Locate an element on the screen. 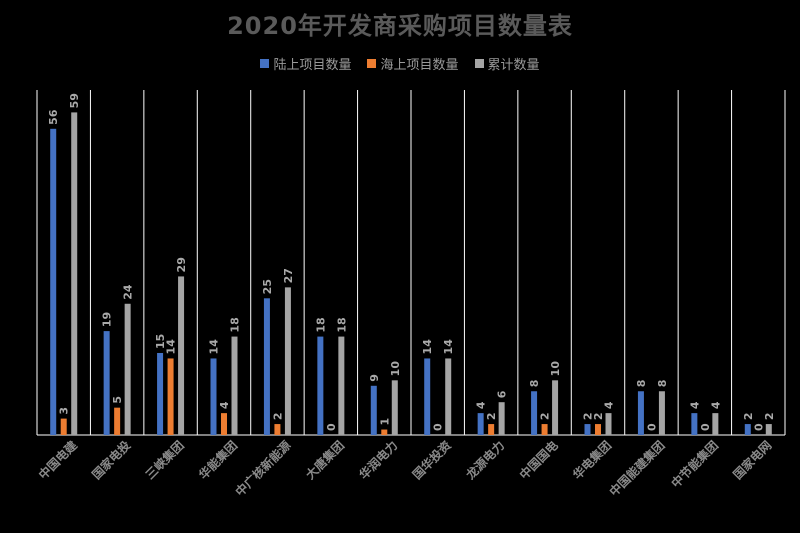 The image size is (800, 533). legend-item-total: 累计数量 is located at coordinates (507, 63).